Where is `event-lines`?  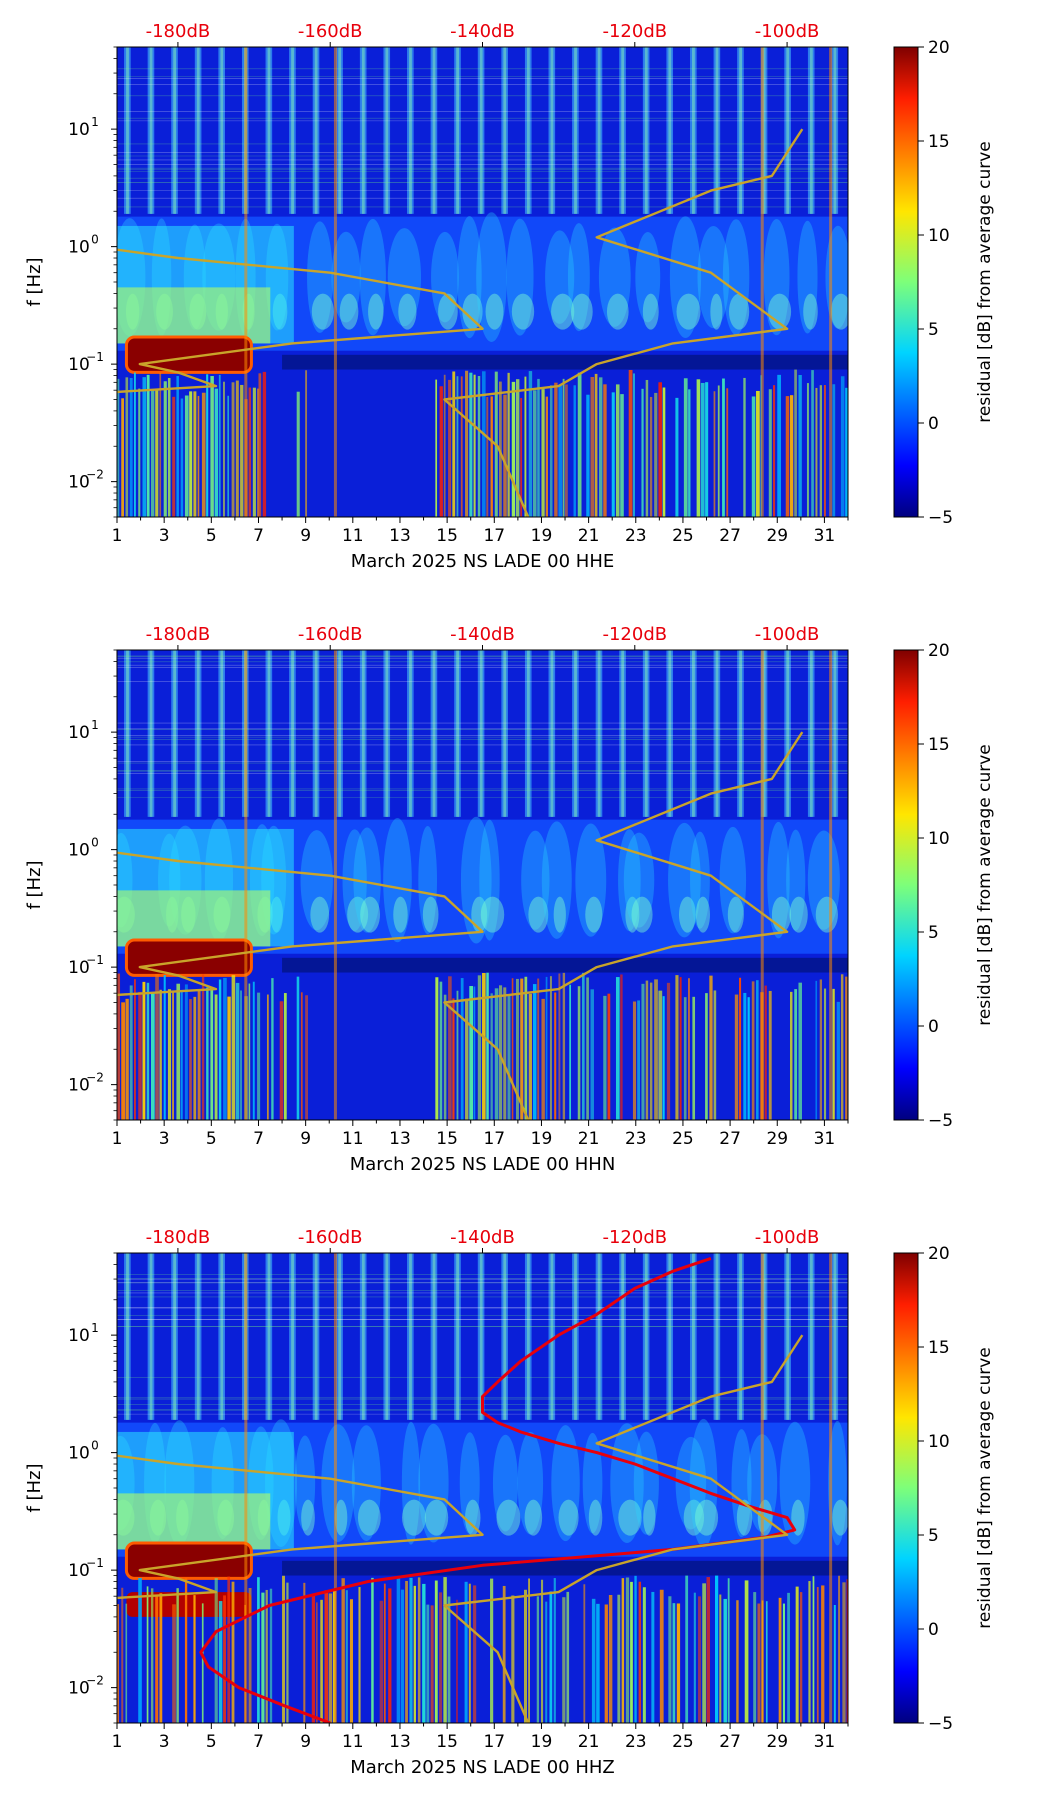 event-lines is located at coordinates (538, 885).